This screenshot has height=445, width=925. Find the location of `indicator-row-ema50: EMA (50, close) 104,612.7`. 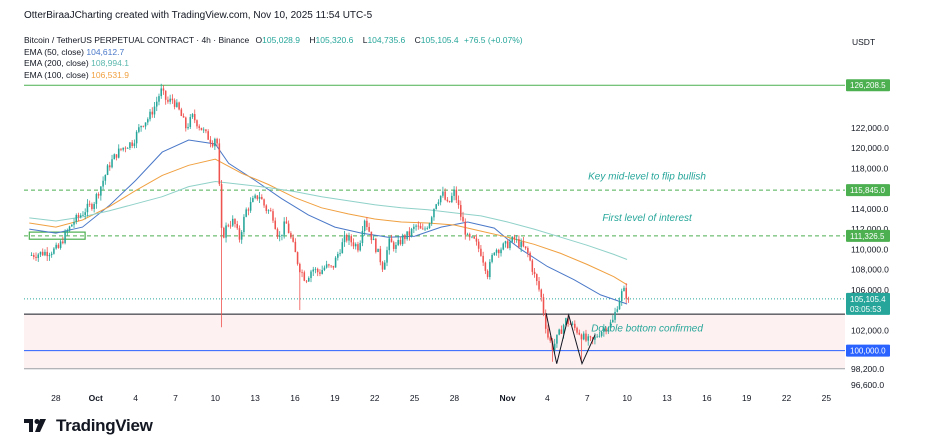

indicator-row-ema50: EMA (50, close) 104,612.7 is located at coordinates (275, 53).